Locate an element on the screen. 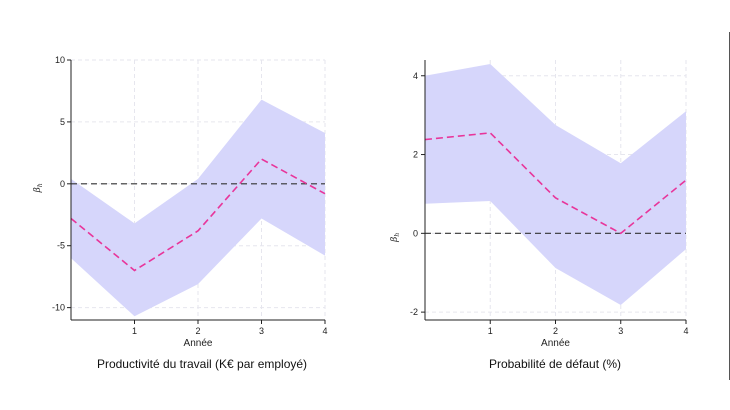  chart-1-ytick-label-4: 4 is located at coordinates (415, 76).